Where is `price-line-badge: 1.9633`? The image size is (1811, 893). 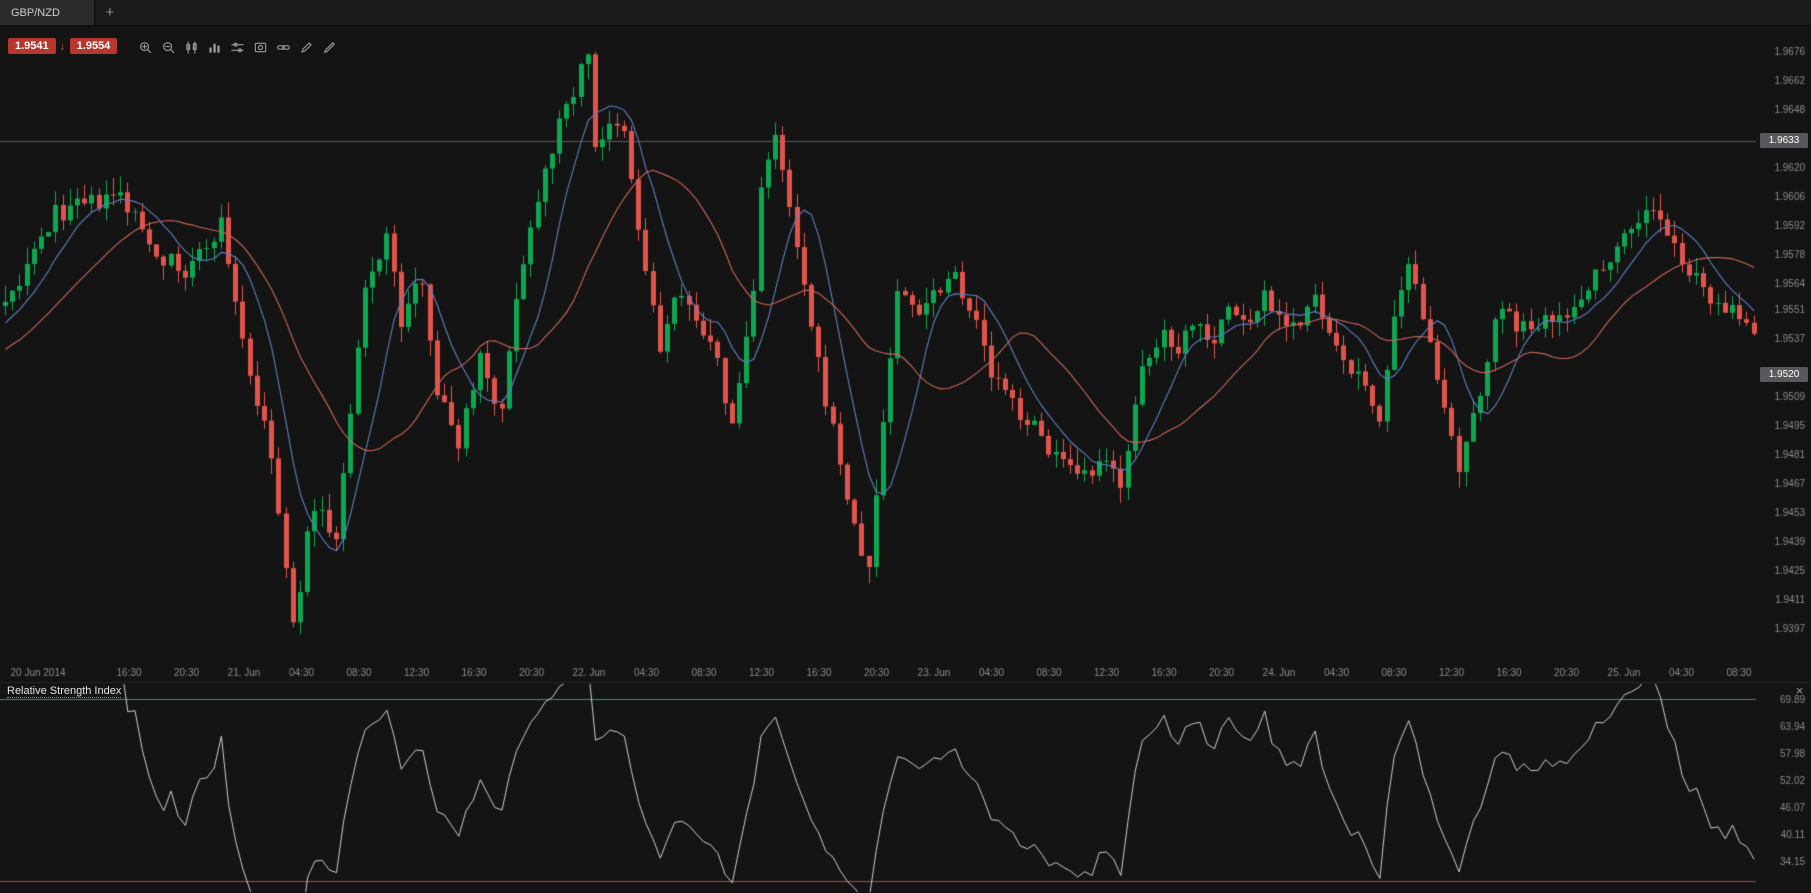
price-line-badge: 1.9633 is located at coordinates (1784, 140).